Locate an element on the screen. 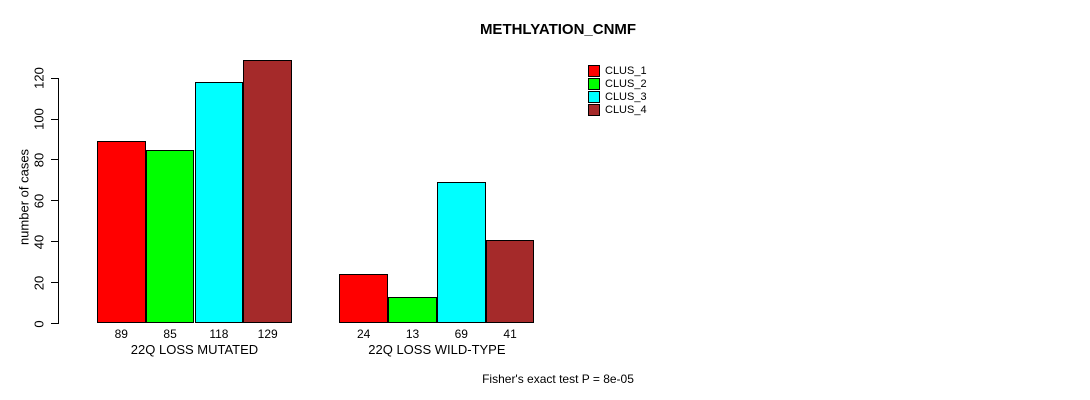  bar-value-label: 118 is located at coordinates (219, 334).